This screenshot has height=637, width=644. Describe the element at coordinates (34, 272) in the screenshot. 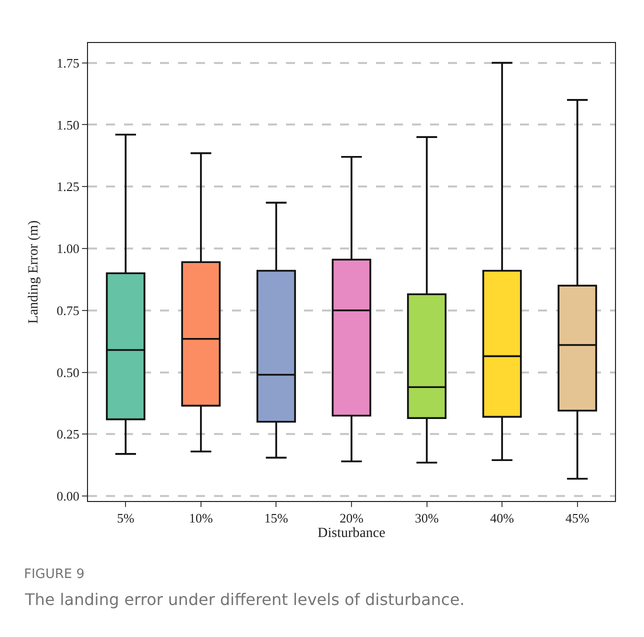

I see `y-axis-title: Landing Error (m)` at that location.